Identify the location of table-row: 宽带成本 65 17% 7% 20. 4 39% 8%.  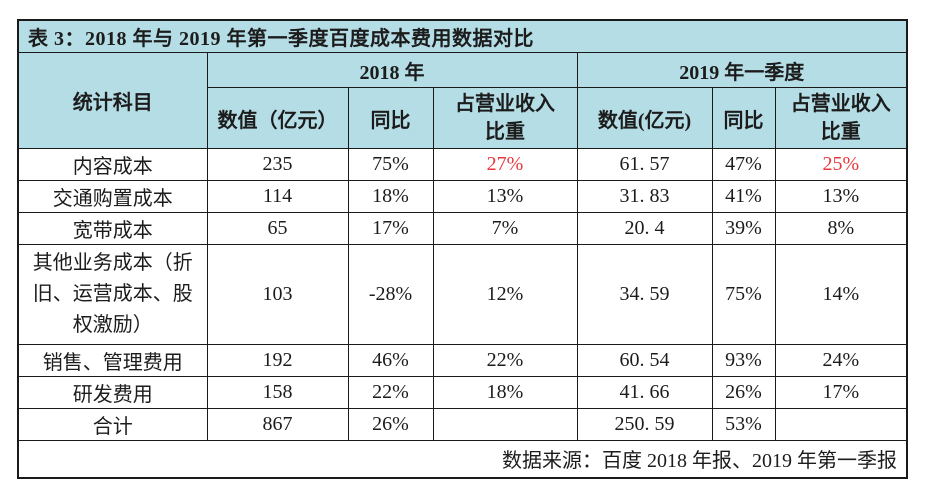
(462, 228).